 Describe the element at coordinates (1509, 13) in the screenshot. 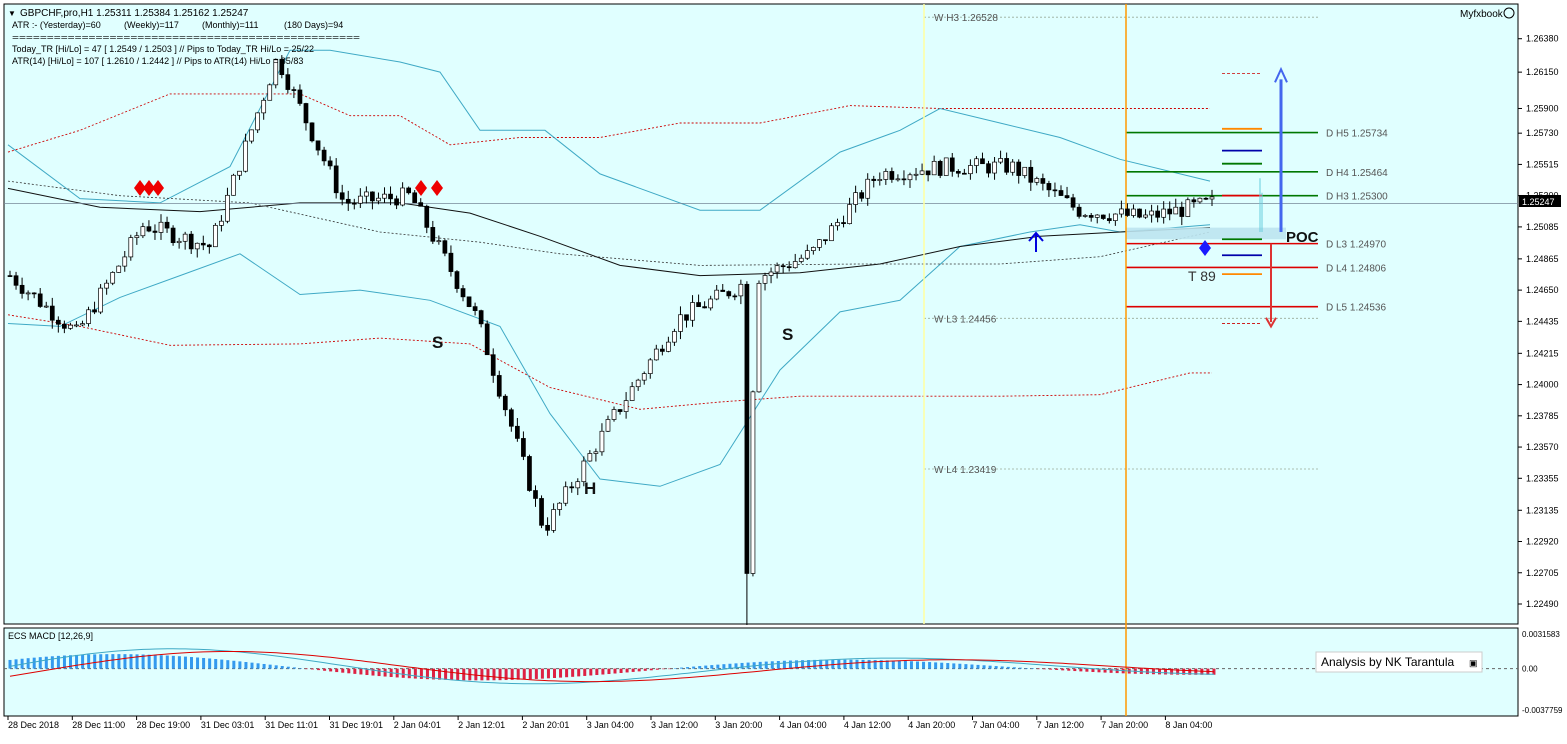

I see `myfxbook-icon` at that location.